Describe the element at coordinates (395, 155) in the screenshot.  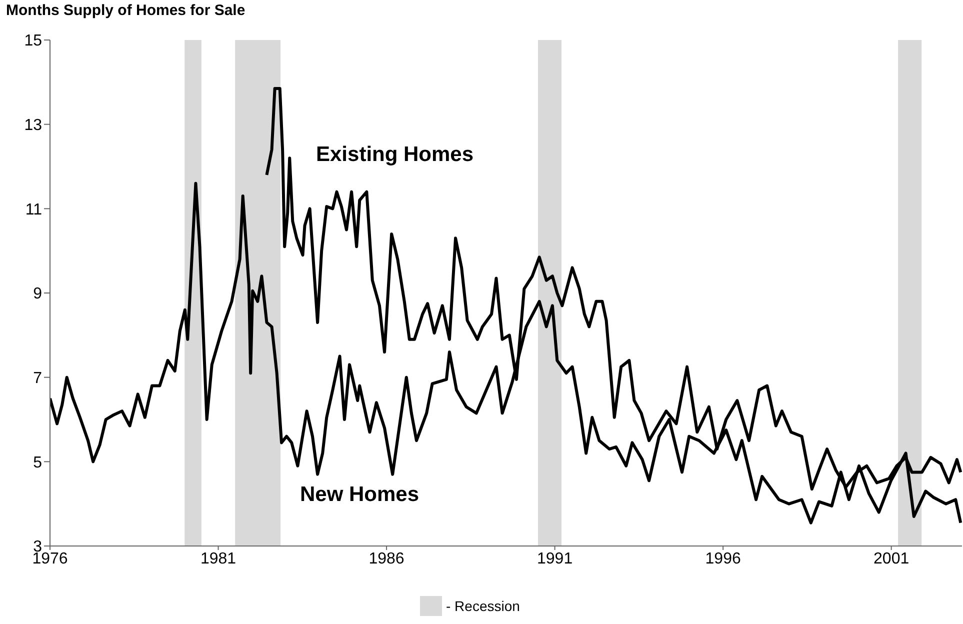
I see `series-label: Existing Homes` at that location.